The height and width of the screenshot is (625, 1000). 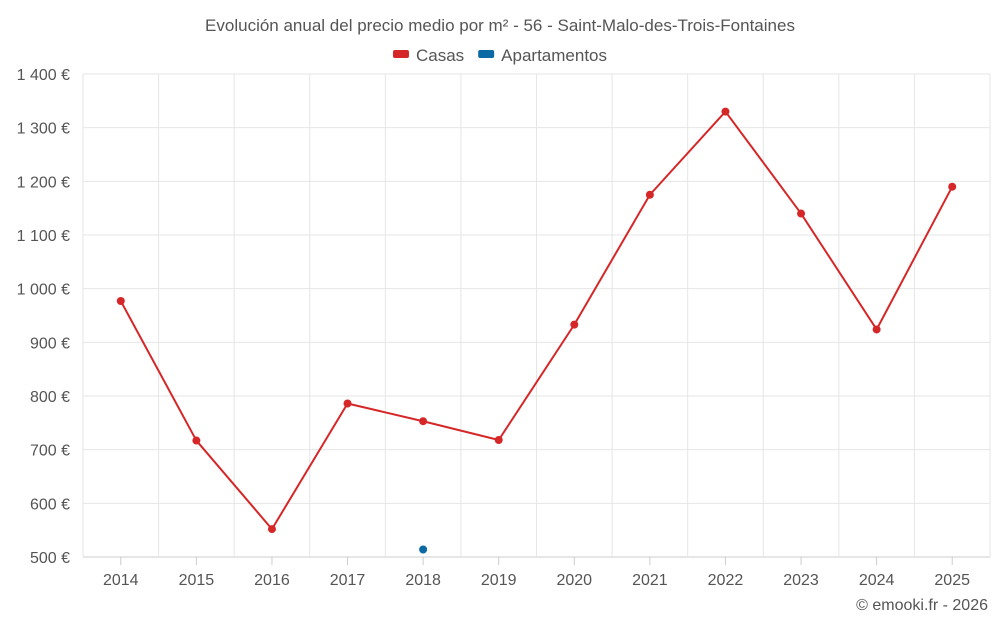 What do you see at coordinates (922, 605) in the screenshot?
I see `credit-text: © emooki.fr - 2026` at bounding box center [922, 605].